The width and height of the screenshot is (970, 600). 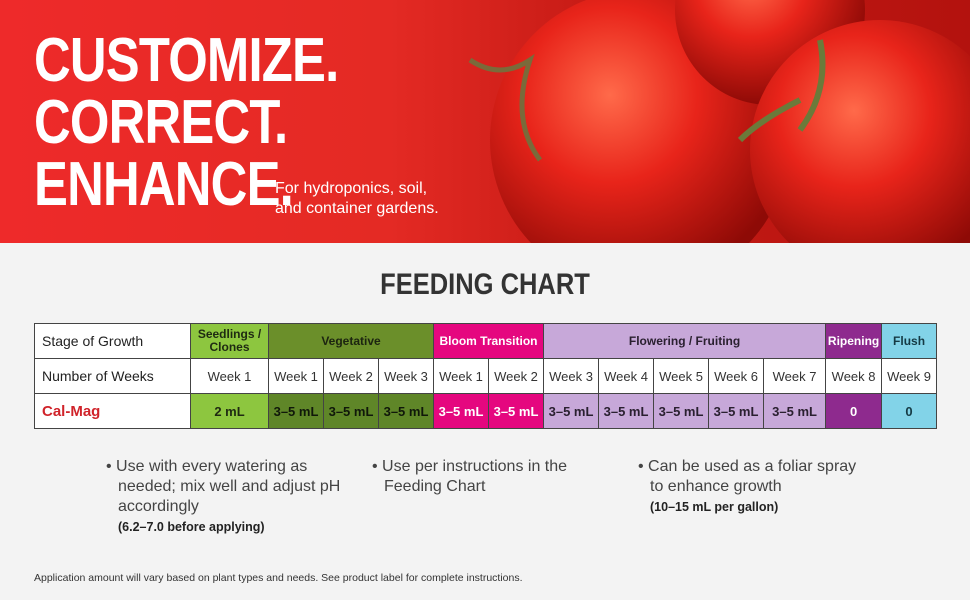 What do you see at coordinates (736, 376) in the screenshot?
I see `table-cell: Week 6` at bounding box center [736, 376].